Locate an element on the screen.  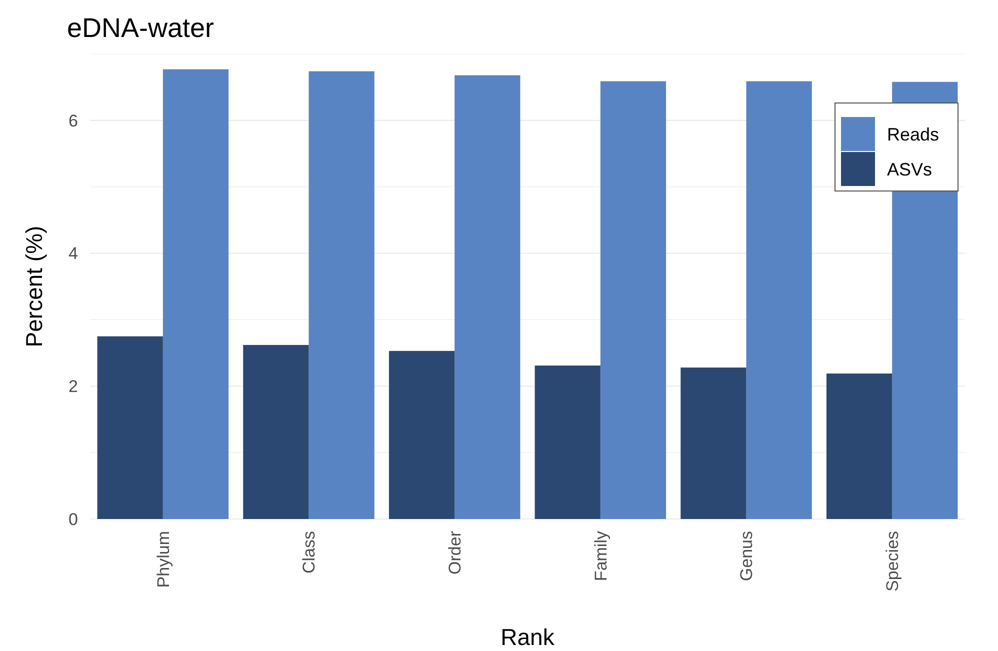
x-tick-label: Family is located at coordinates (600, 556).